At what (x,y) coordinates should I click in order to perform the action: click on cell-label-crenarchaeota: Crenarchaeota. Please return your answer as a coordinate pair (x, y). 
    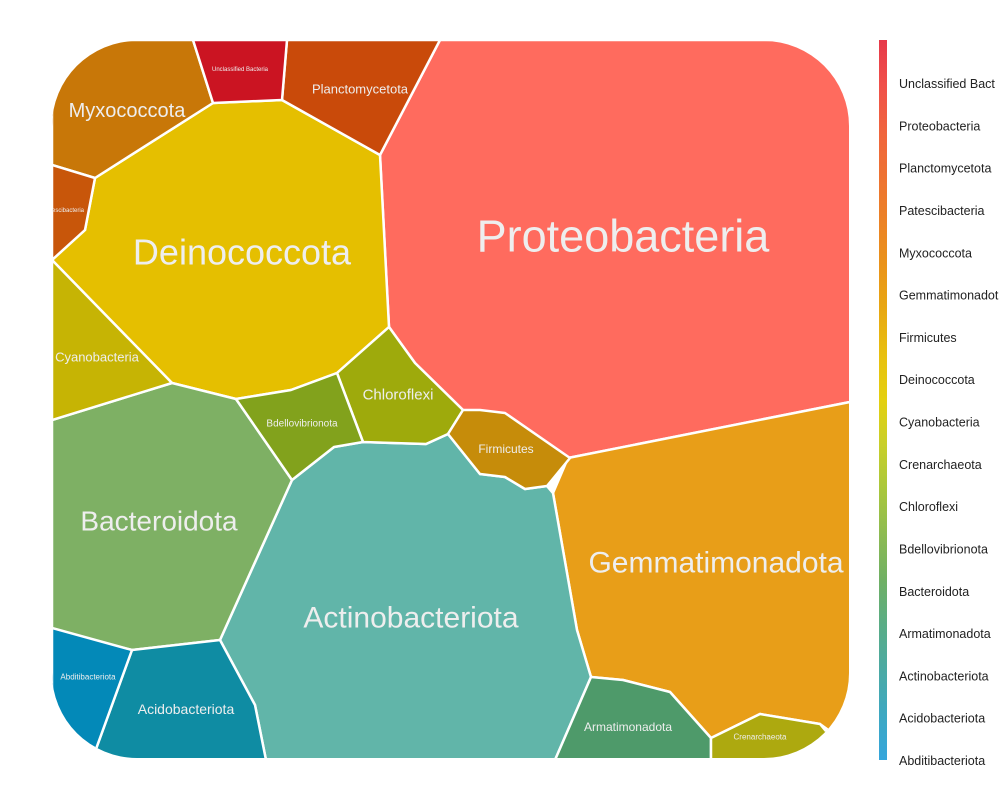
    Looking at the image, I should click on (760, 737).